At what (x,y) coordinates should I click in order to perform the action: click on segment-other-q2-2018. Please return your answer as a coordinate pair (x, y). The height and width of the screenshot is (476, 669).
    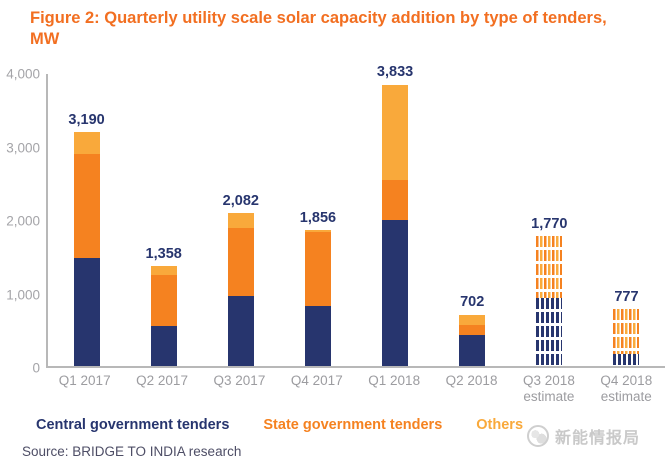
    Looking at the image, I should click on (472, 320).